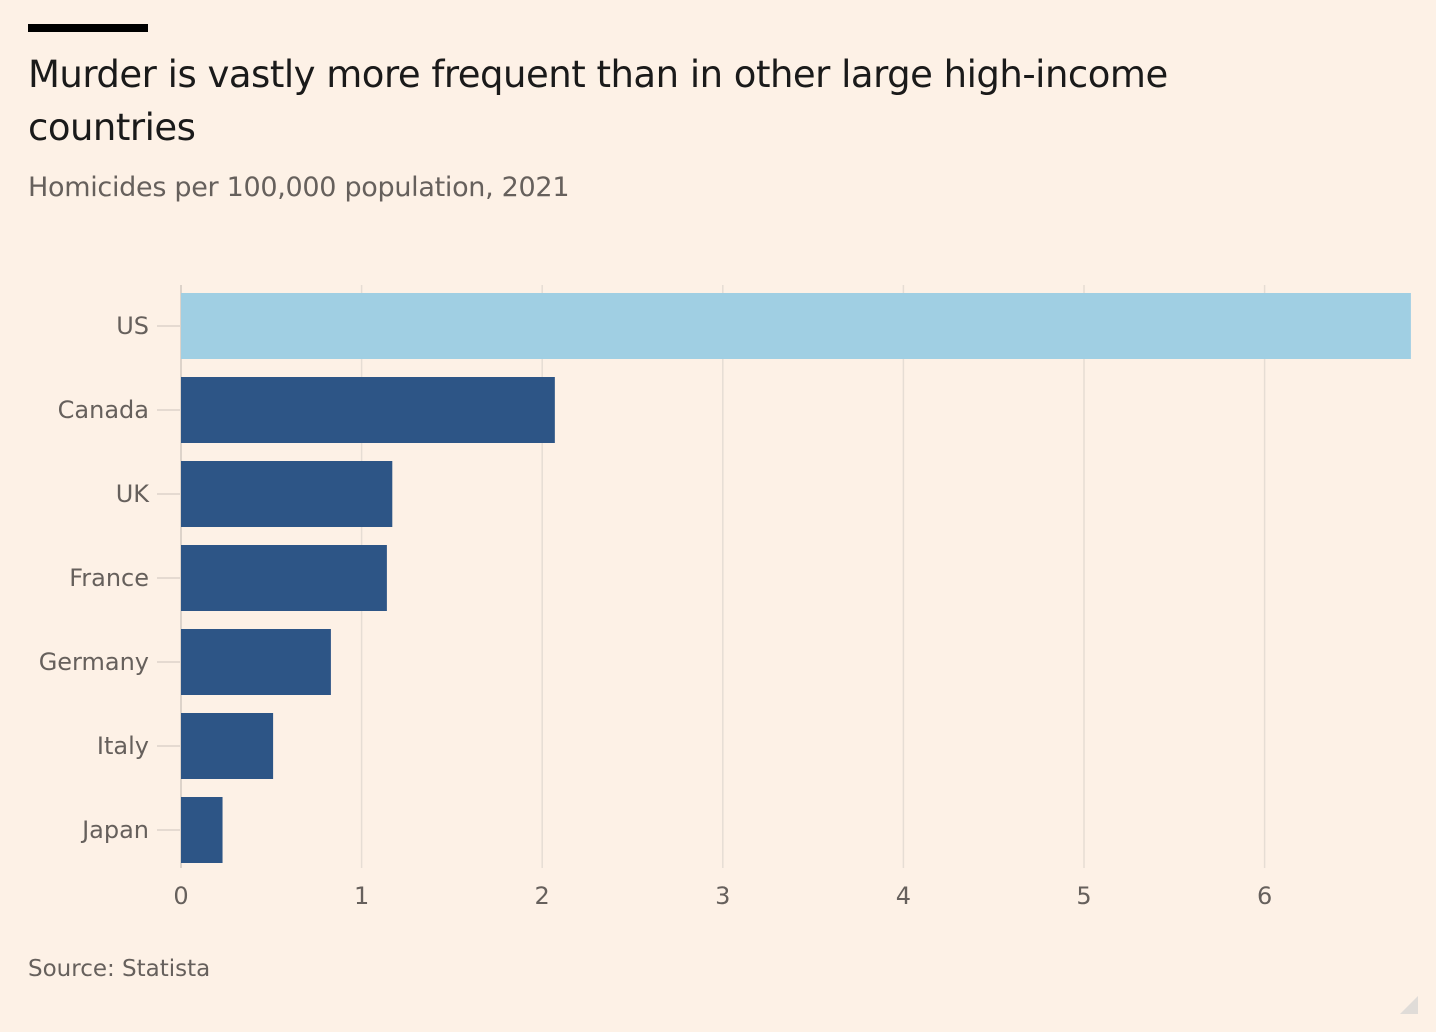 The image size is (1436, 1032). I want to click on resize-handle-icon, so click(1409, 1005).